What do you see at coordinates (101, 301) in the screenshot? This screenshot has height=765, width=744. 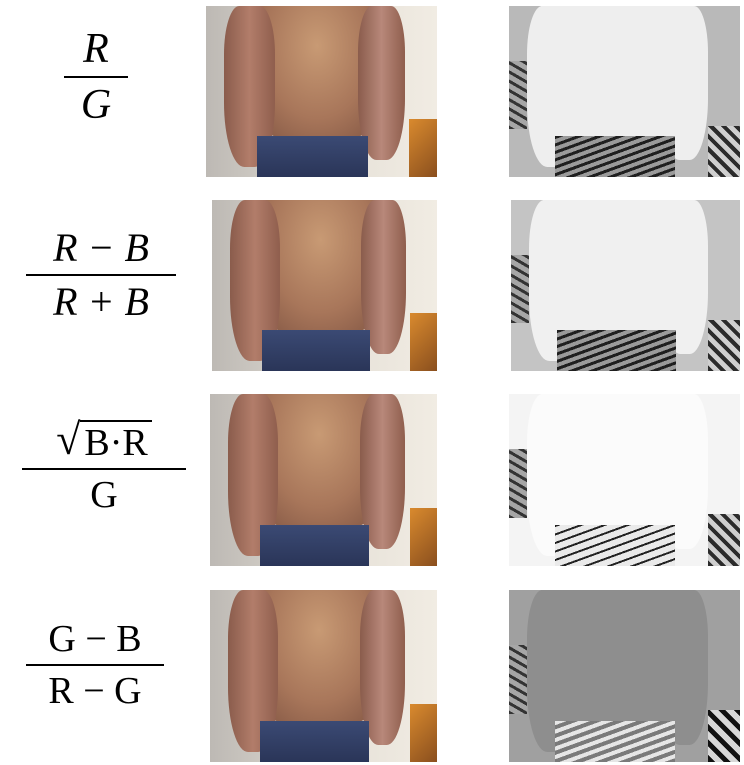 I see `formula-denominator: R + B` at bounding box center [101, 301].